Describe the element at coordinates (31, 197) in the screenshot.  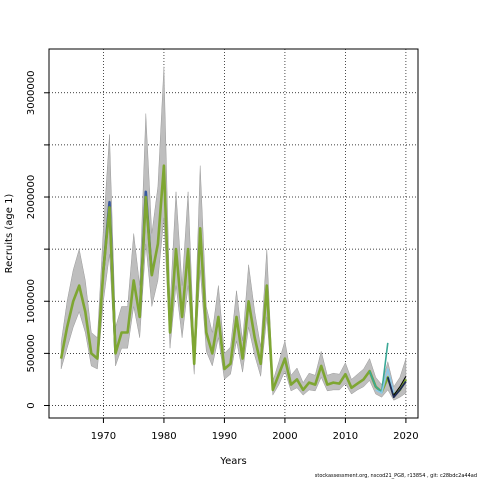
I see `y-tick-label: 2000000` at that location.